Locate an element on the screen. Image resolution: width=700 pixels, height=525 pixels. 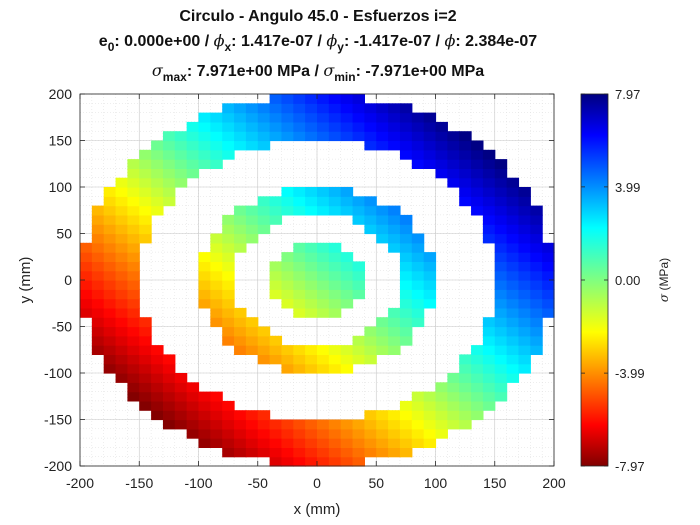
sigma-min-symbol: σ is located at coordinates (329, 70).